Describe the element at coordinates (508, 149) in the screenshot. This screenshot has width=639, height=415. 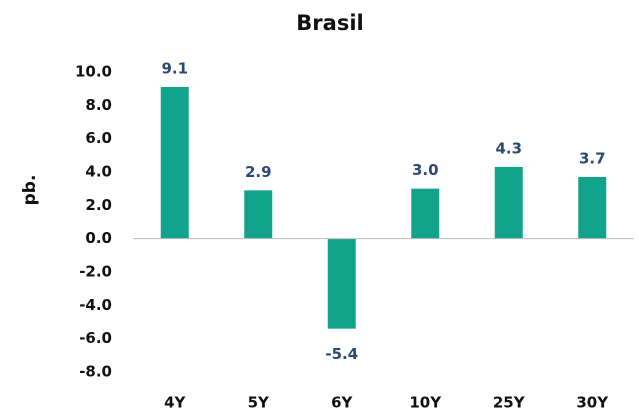
I see `value-label: 4.3` at that location.